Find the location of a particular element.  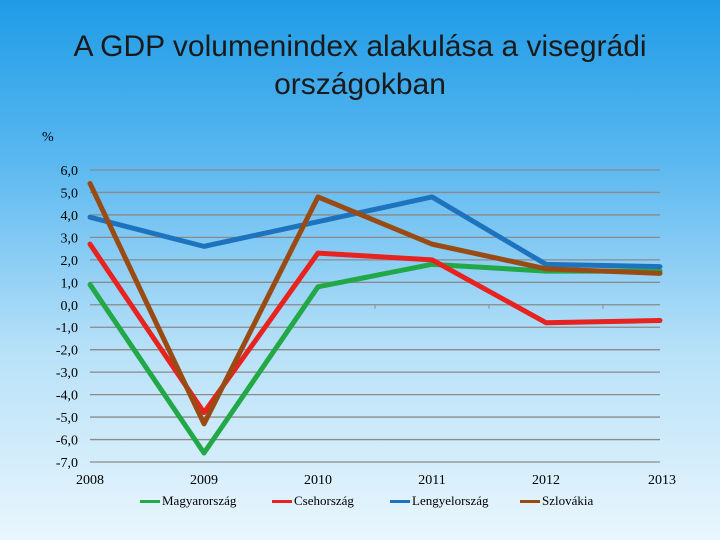

legend-label: Lengyelország is located at coordinates (450, 500).